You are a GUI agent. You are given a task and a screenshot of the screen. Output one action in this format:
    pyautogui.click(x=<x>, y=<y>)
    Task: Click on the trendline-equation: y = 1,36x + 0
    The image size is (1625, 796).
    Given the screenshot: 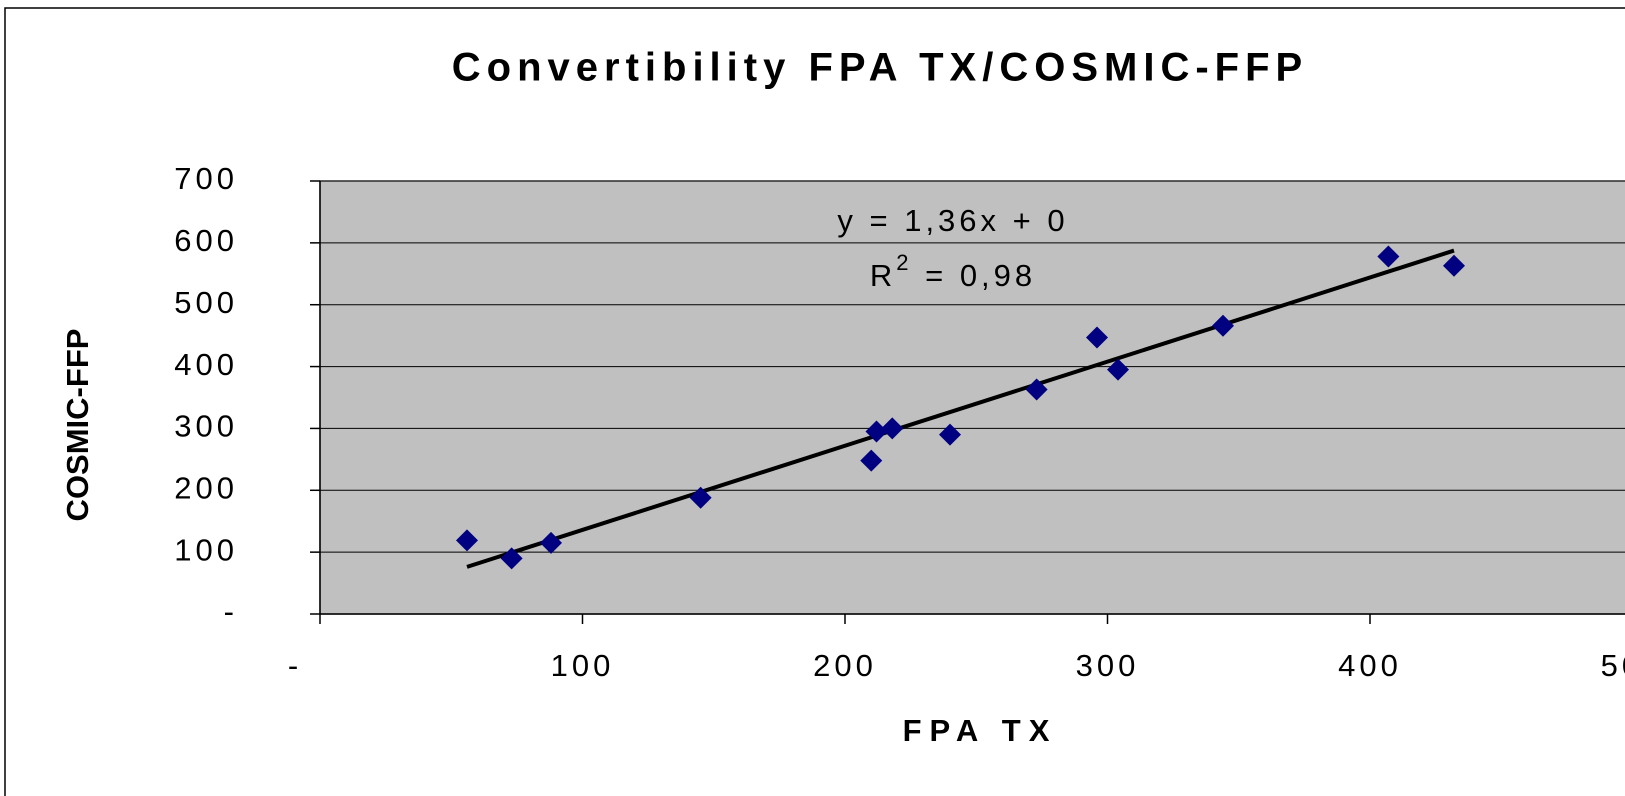 What is the action you would take?
    pyautogui.click(x=952, y=220)
    